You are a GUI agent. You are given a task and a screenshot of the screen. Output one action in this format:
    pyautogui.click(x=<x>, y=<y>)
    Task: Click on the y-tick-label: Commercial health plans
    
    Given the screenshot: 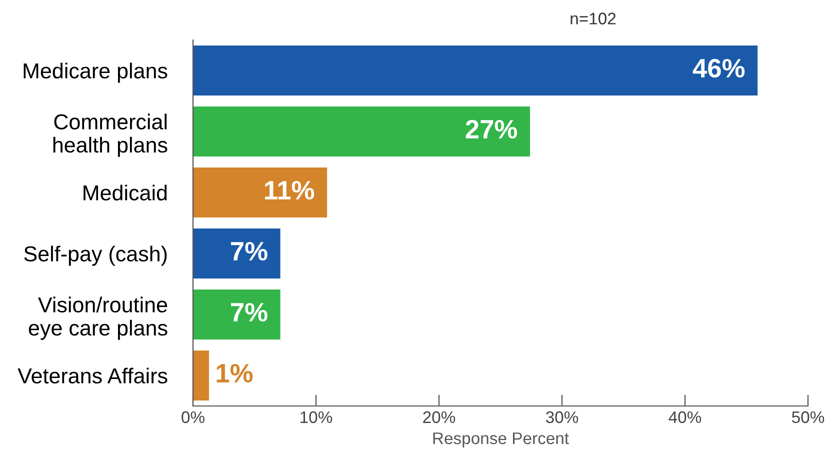 What is the action you would take?
    pyautogui.click(x=110, y=135)
    